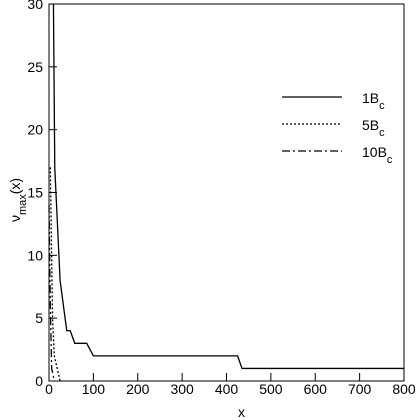 The height and width of the screenshot is (420, 420). What do you see at coordinates (39, 381) in the screenshot?
I see `y-tick-label: 0` at bounding box center [39, 381].